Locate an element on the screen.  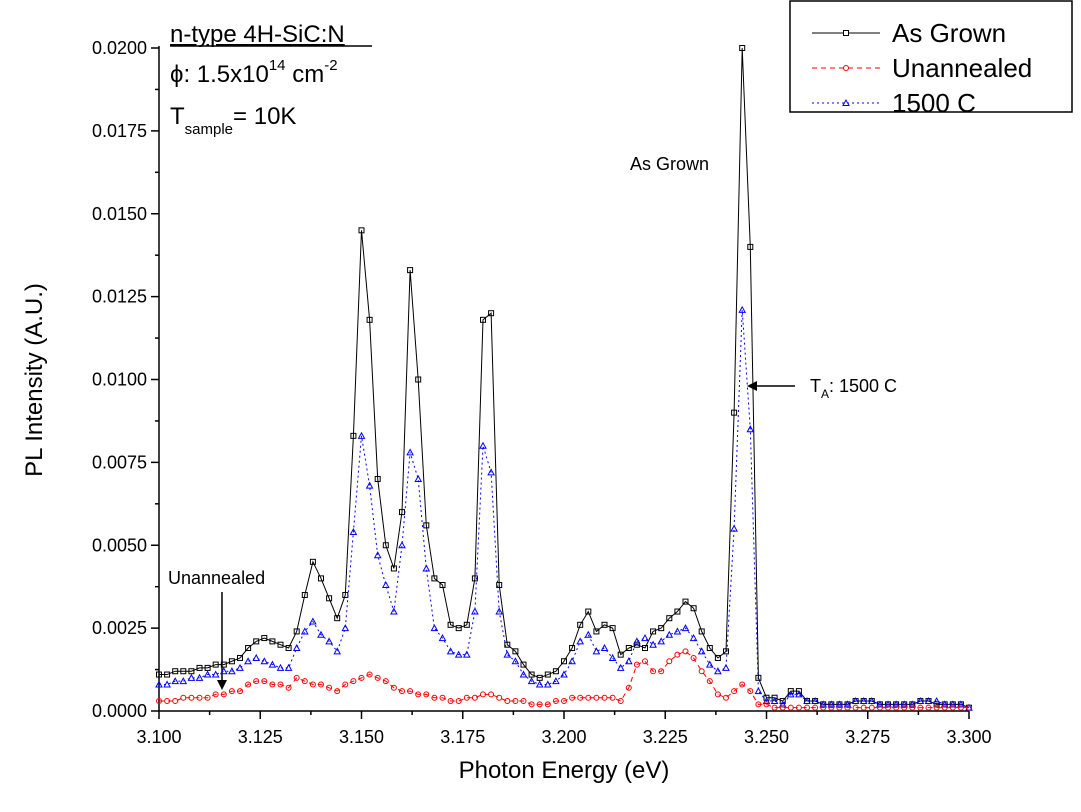
series-line is located at coordinates (564, 679).